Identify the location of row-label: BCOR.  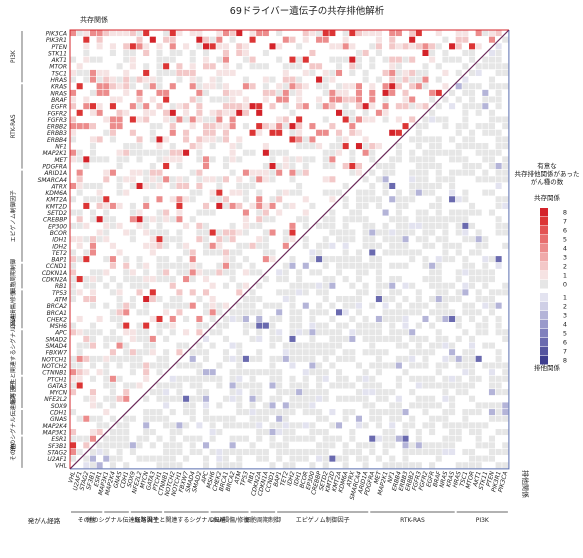
(58, 233).